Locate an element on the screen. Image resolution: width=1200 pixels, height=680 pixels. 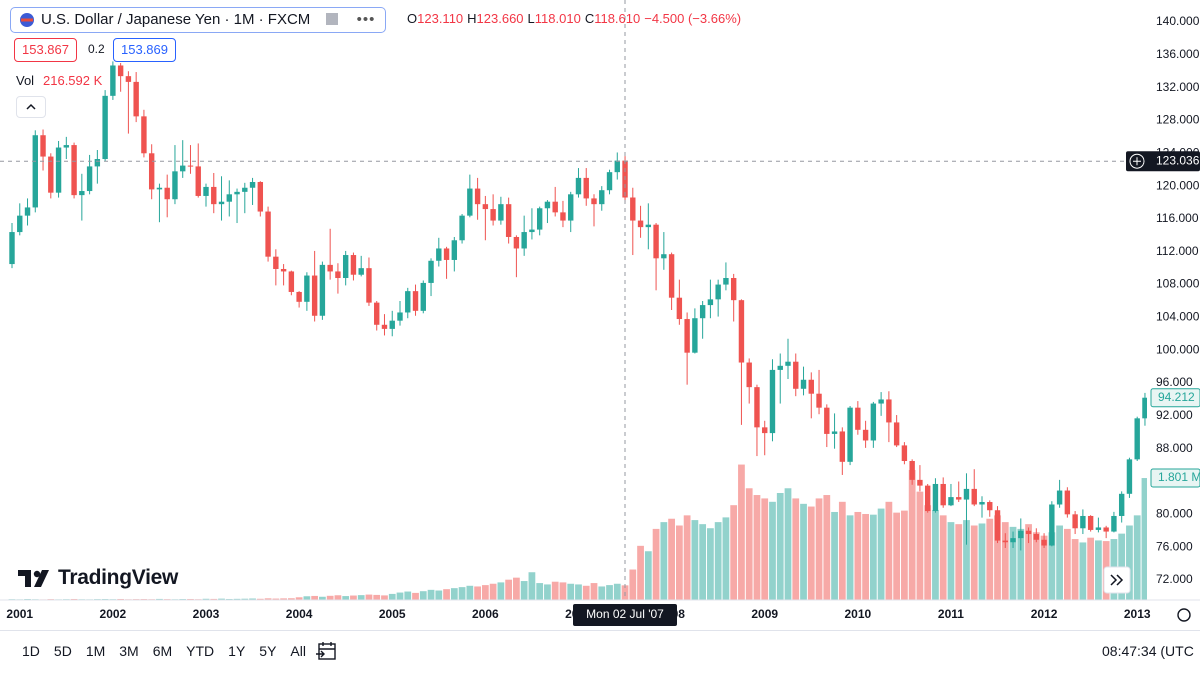
x-tick-label: 2010 is located at coordinates (857, 614).